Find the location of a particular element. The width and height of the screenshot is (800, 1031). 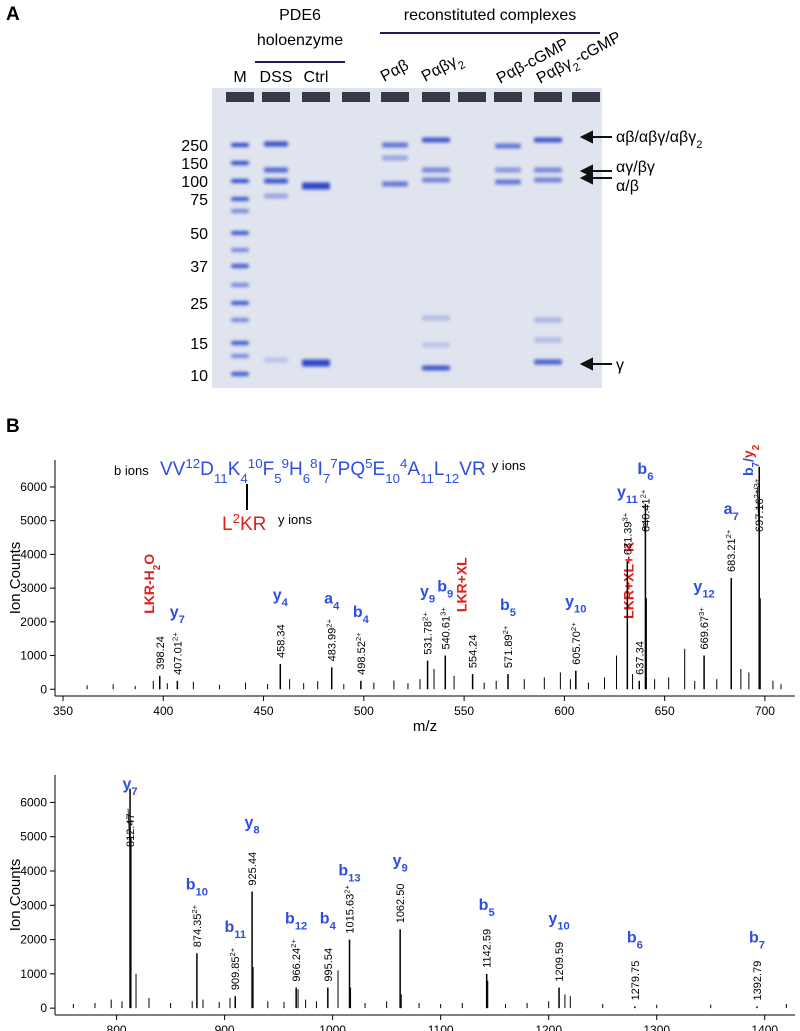

mz-label: 1062.50 is located at coordinates (401, 904).